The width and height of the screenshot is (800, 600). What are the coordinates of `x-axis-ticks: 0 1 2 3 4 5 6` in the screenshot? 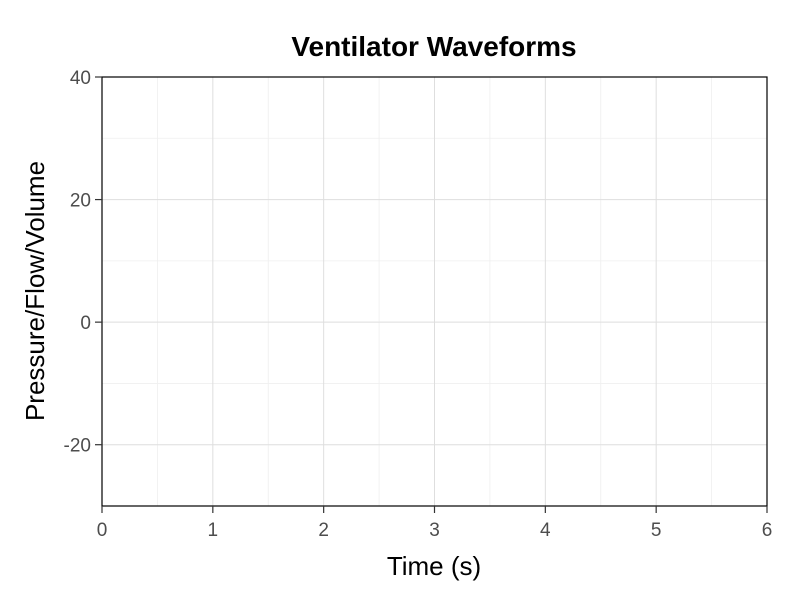 It's located at (435, 523).